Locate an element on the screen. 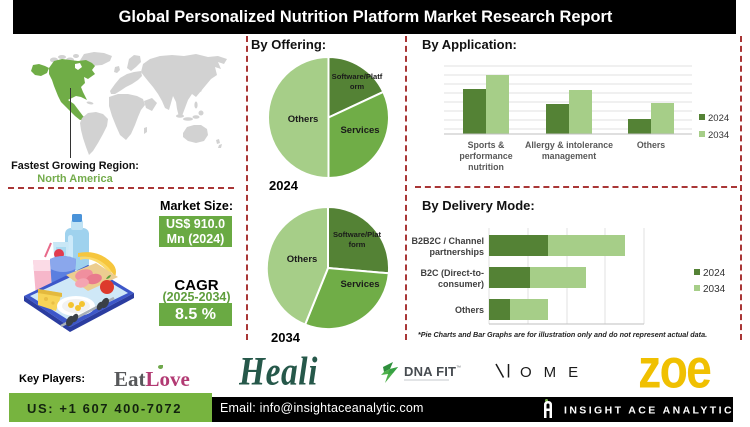 This screenshot has height=427, width=750. svg-text: nutrition is located at coordinates (486, 167).